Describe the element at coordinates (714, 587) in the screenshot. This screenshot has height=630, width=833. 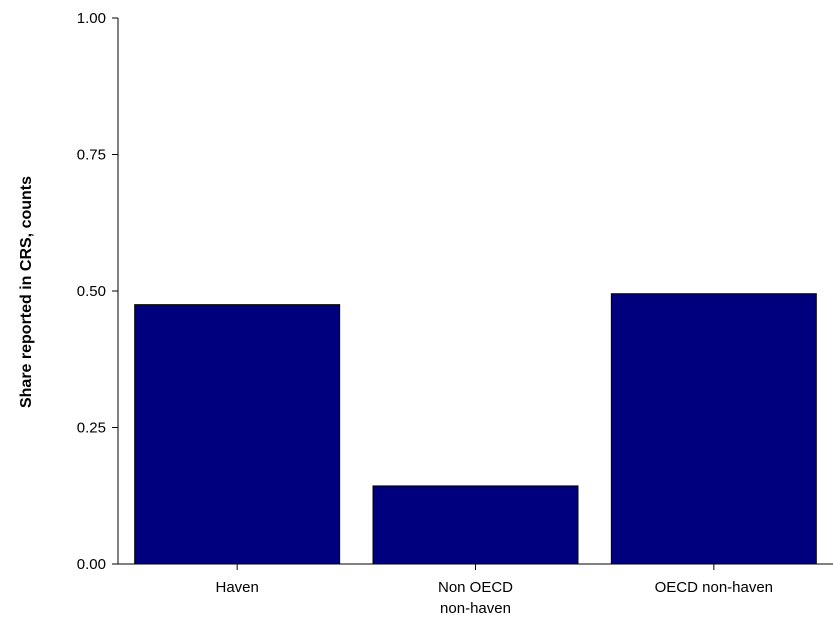
I see `x-tick-label: OECD non-haven` at that location.